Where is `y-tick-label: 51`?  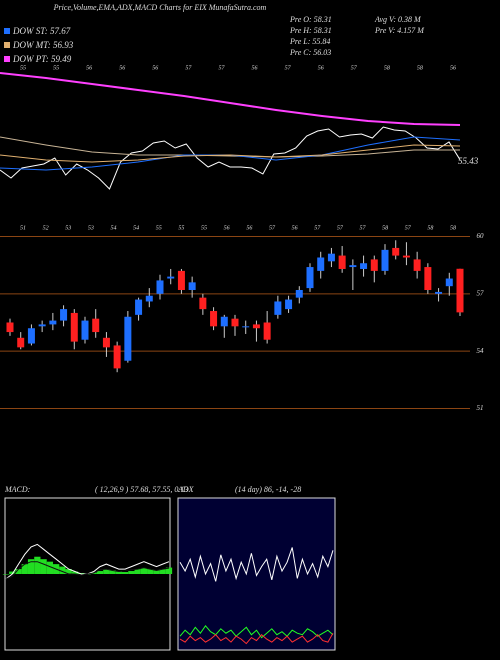 y-tick-label: 51 is located at coordinates (480, 408).